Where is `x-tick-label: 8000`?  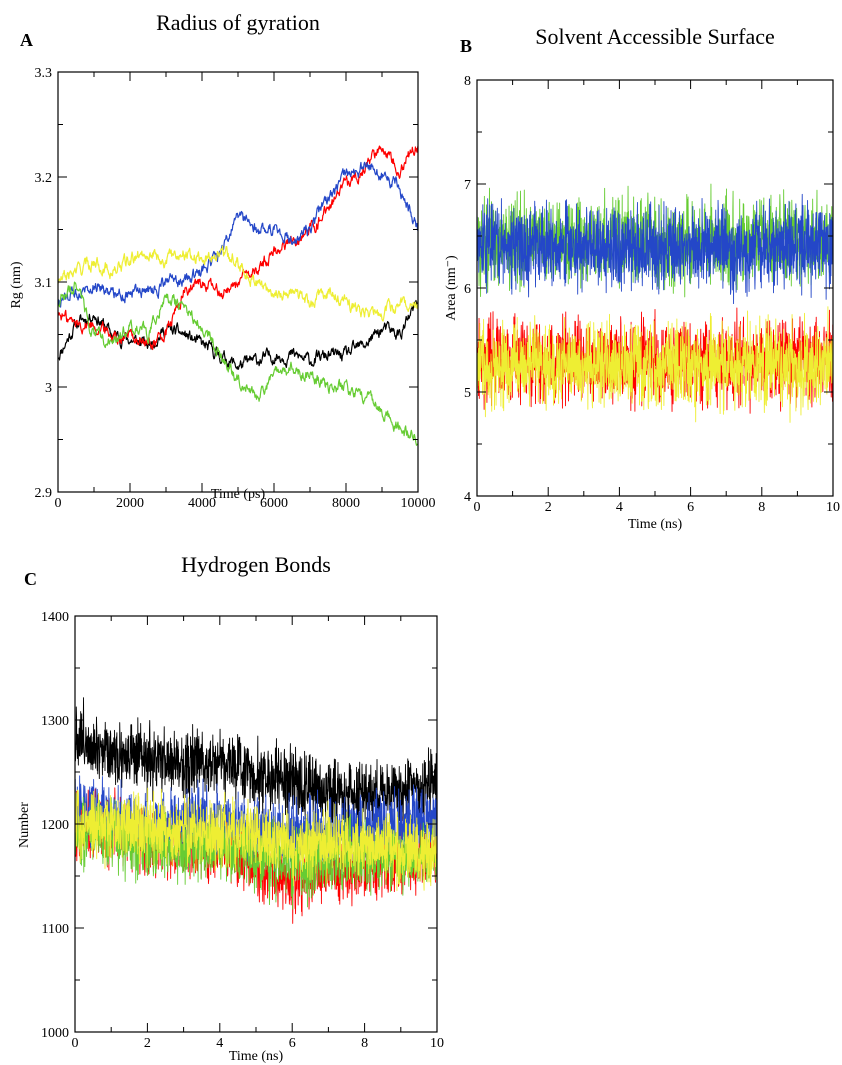
x-tick-label: 8000 is located at coordinates (346, 503).